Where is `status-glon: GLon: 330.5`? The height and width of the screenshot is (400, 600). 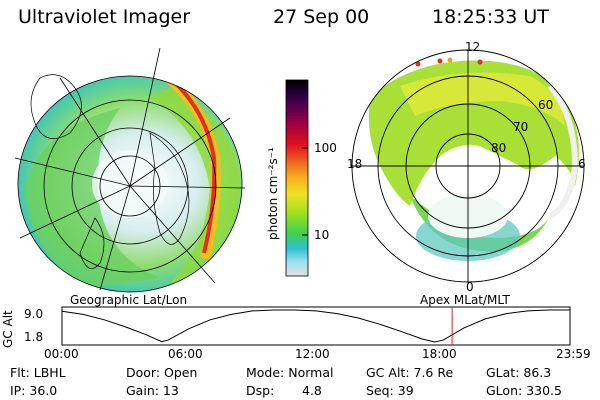 status-glon: GLon: 330.5 is located at coordinates (524, 390).